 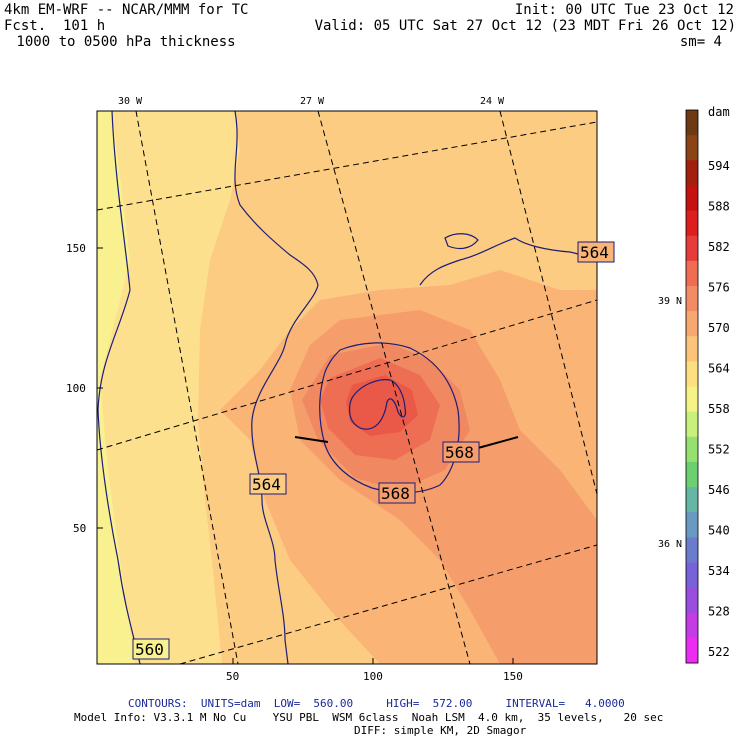 I want to click on colorbar-level-label: 594, so click(x=719, y=166).